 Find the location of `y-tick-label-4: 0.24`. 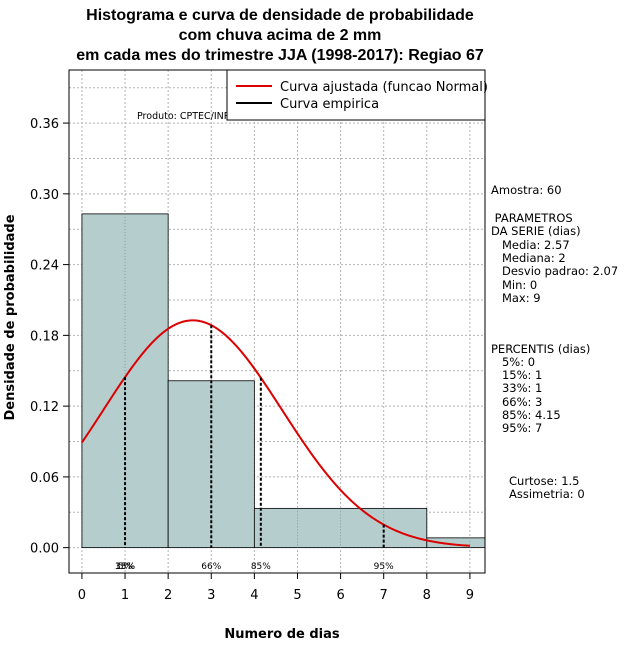

y-tick-label-4: 0.24 is located at coordinates (44, 266).